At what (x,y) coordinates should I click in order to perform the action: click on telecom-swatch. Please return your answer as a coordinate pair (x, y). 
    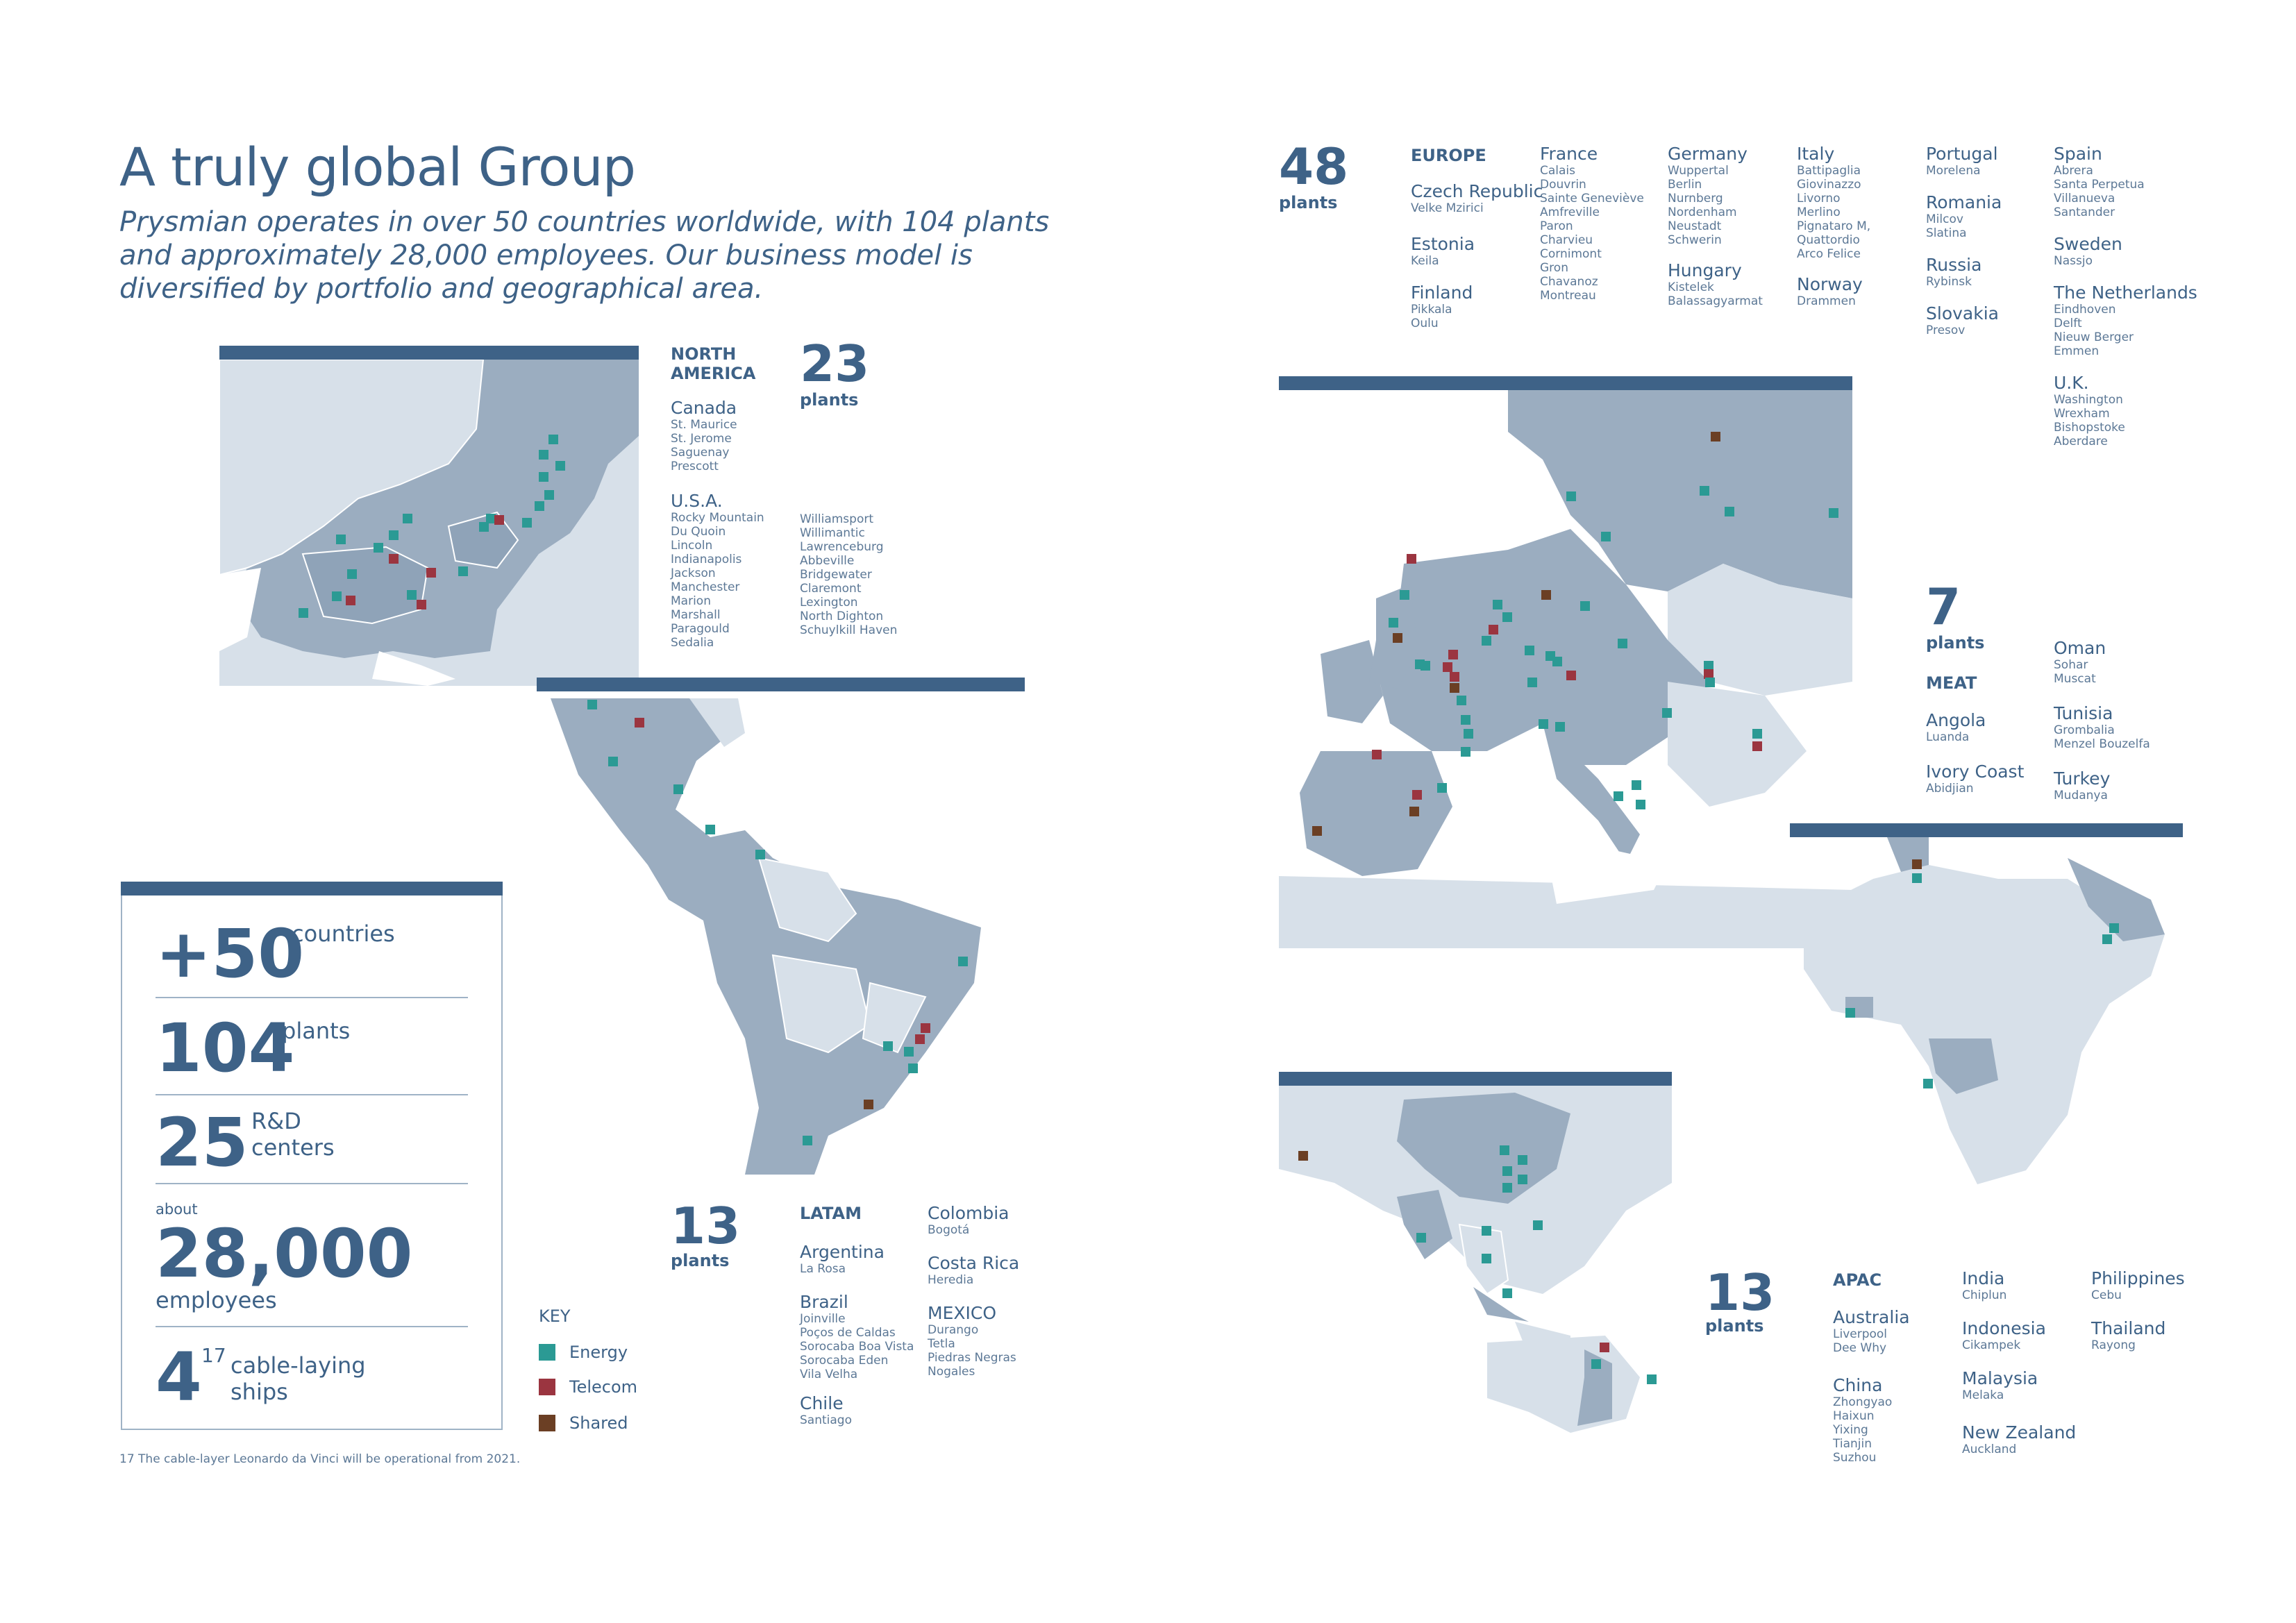
    Looking at the image, I should click on (547, 1387).